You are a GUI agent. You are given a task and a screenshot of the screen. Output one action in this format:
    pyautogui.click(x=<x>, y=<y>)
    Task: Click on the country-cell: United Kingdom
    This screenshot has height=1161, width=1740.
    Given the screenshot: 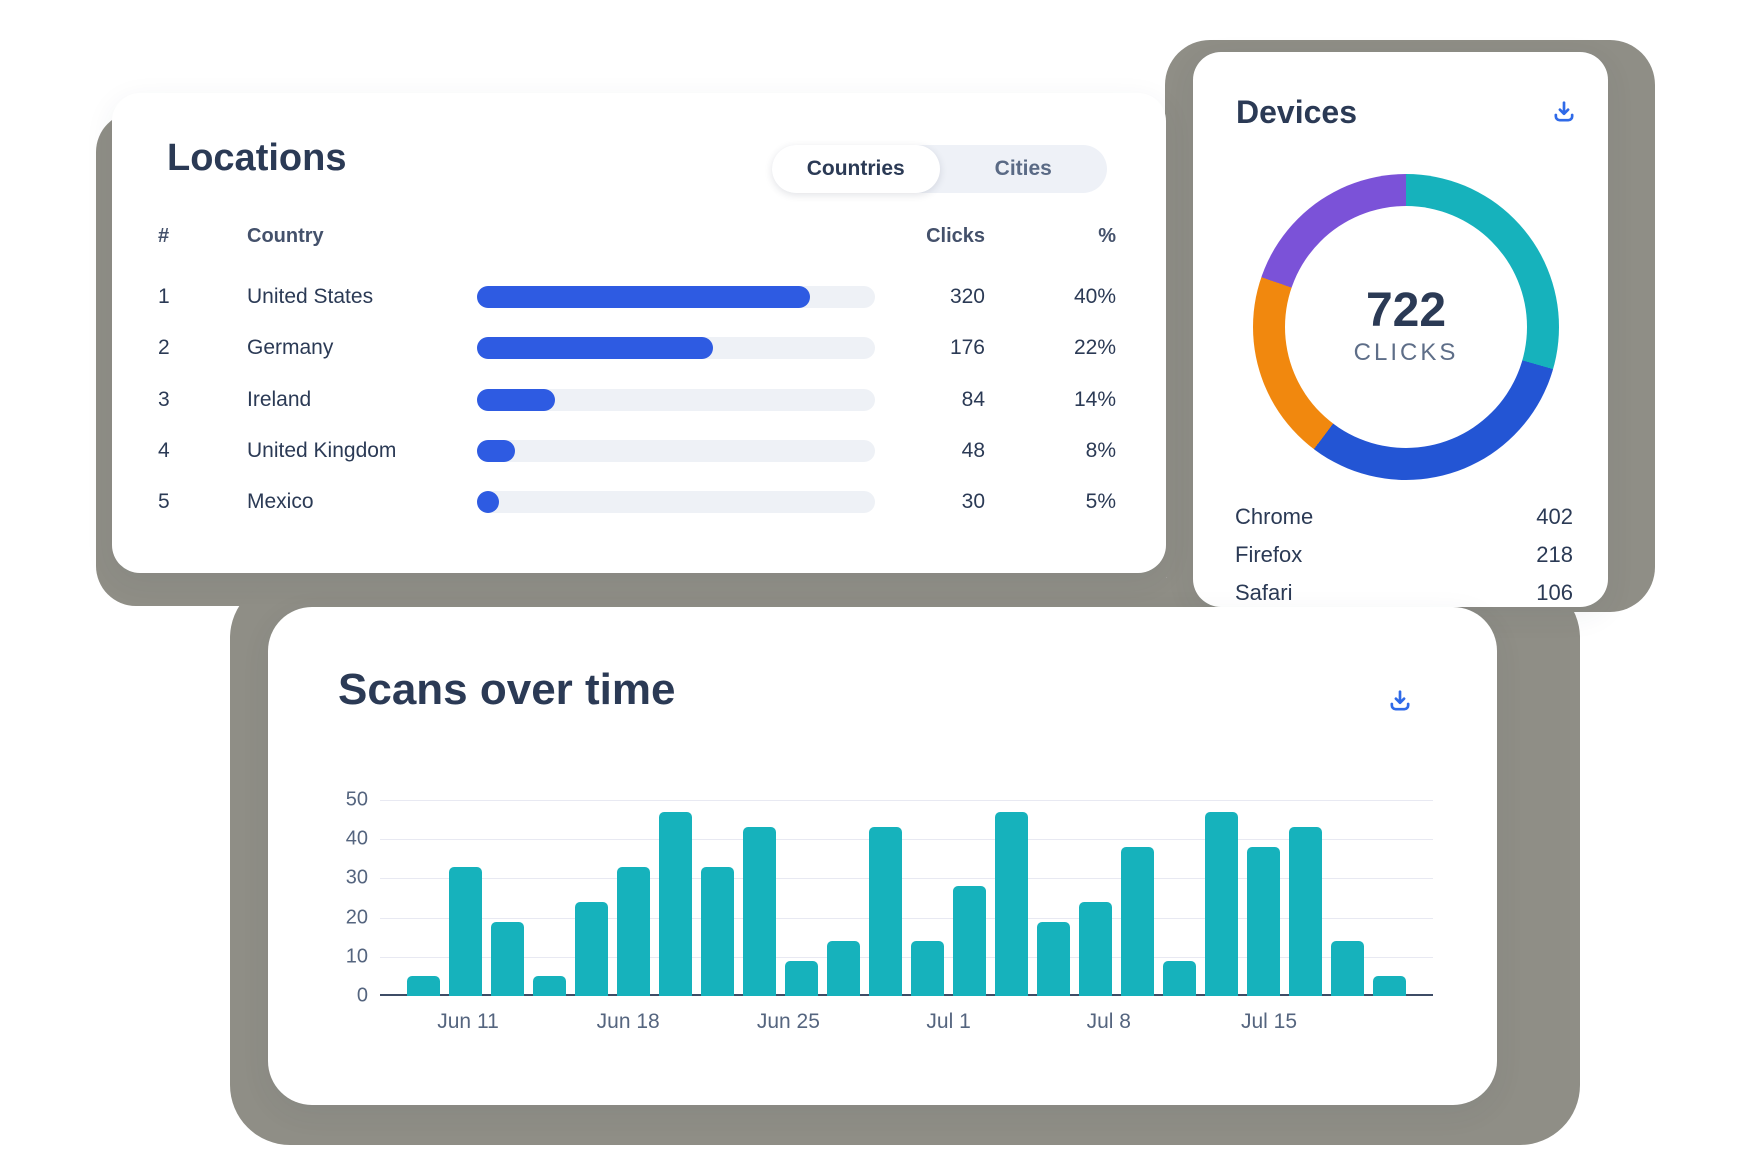 What is the action you would take?
    pyautogui.click(x=322, y=450)
    